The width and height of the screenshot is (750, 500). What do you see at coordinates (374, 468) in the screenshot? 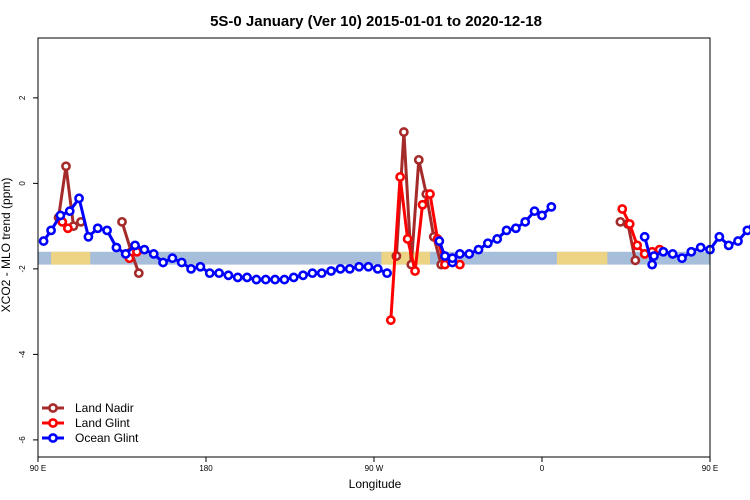
I see `x-tick-label: 90 W` at bounding box center [374, 468].